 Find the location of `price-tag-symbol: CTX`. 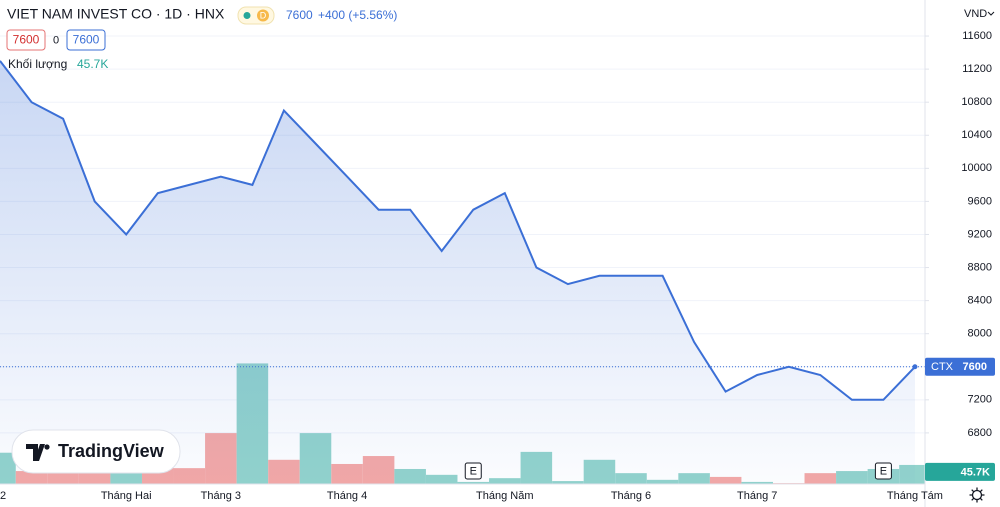

price-tag-symbol: CTX is located at coordinates (942, 367).